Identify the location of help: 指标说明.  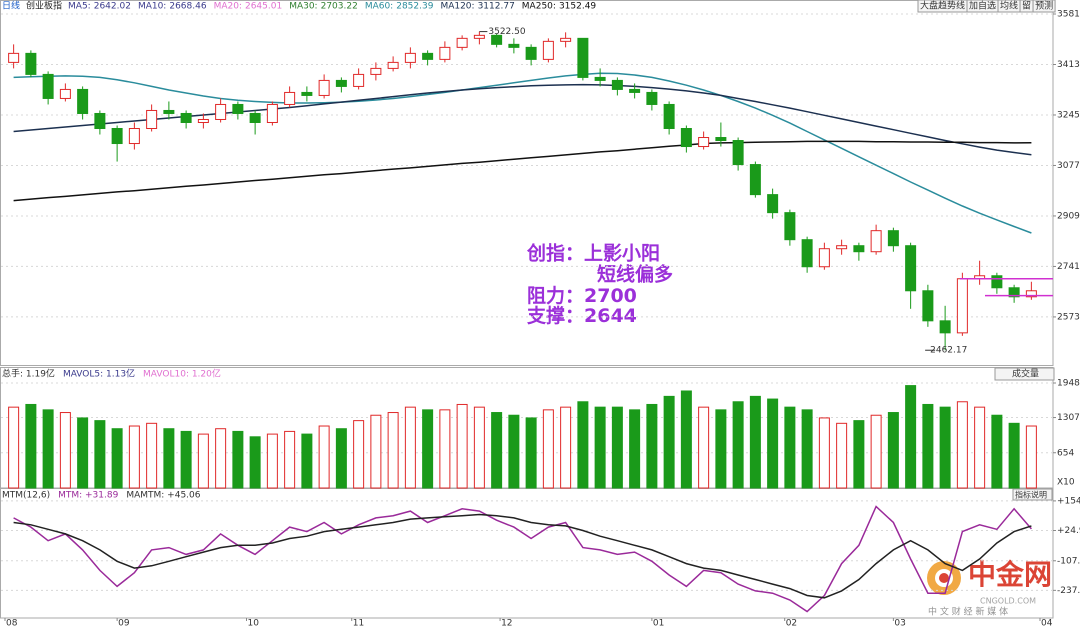
(1031, 495).